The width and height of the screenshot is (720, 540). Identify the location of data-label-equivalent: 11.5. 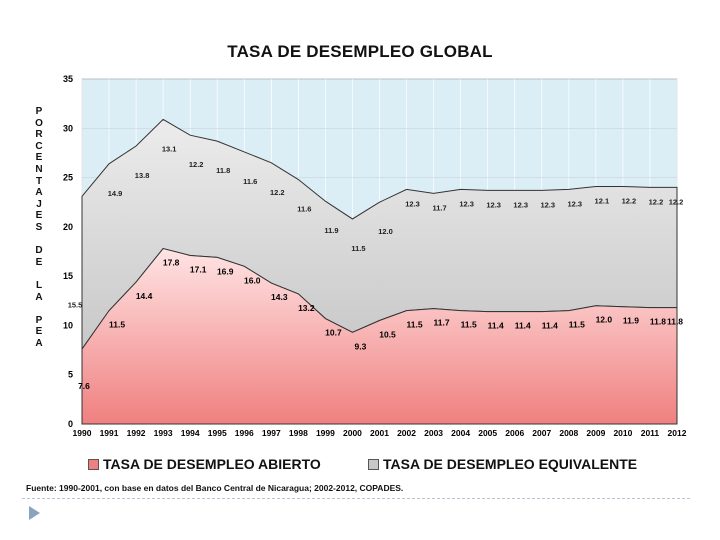
(358, 248).